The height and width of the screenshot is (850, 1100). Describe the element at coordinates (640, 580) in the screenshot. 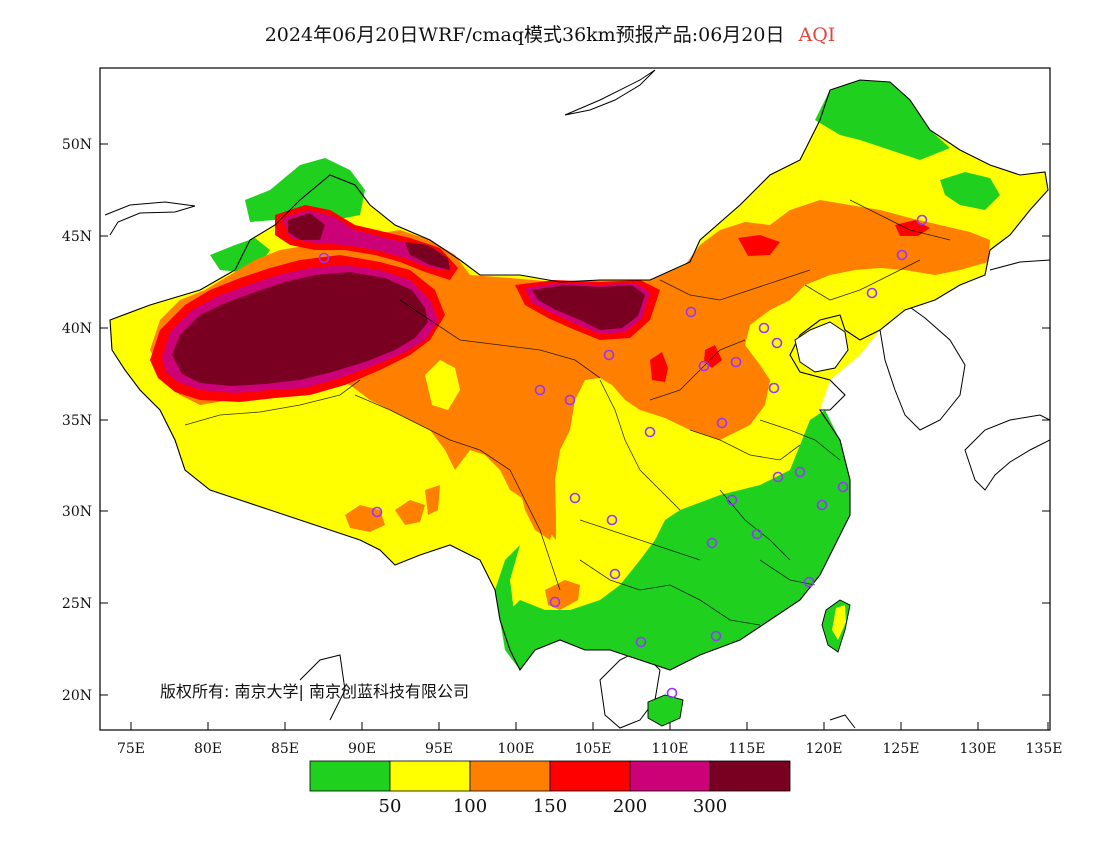

I see `boundary-yunnan-guangxi` at that location.